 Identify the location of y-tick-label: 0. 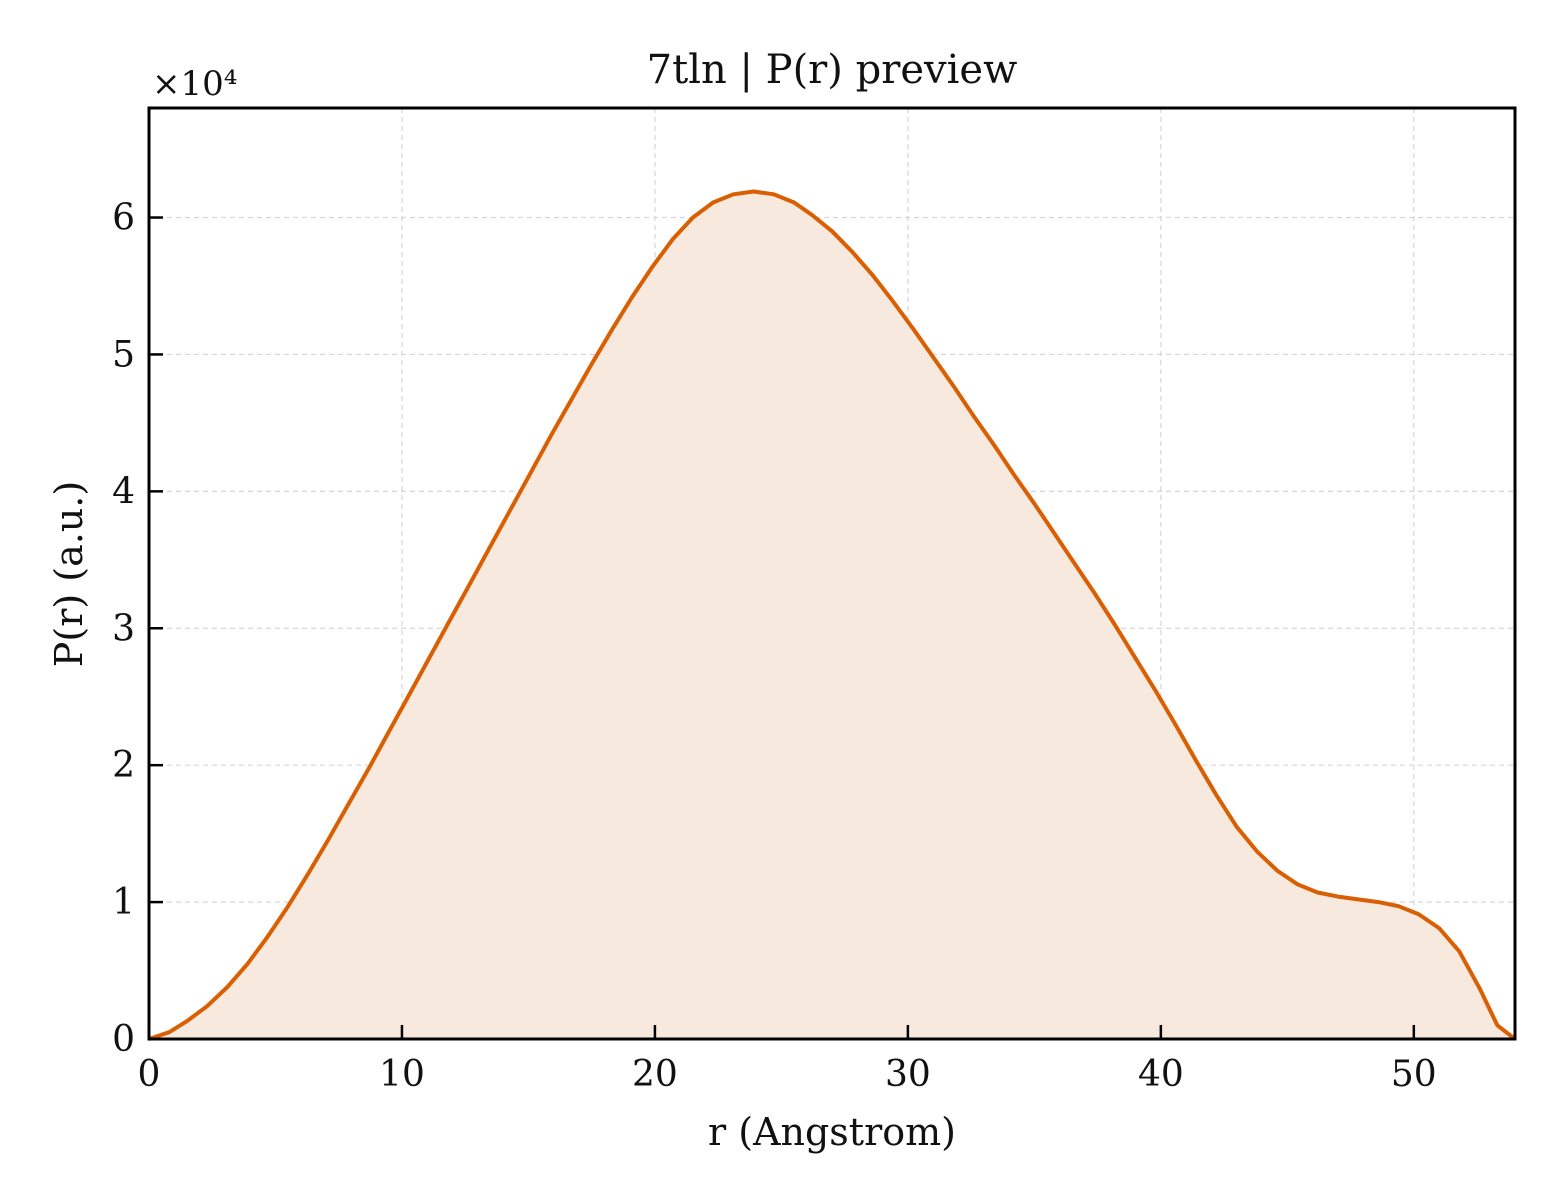
(123, 1039).